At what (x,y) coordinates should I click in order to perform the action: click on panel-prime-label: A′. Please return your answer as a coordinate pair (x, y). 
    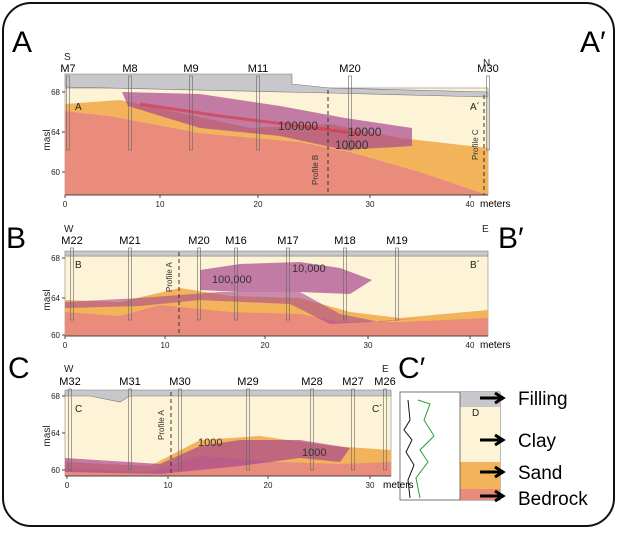
    Looking at the image, I should click on (593, 42).